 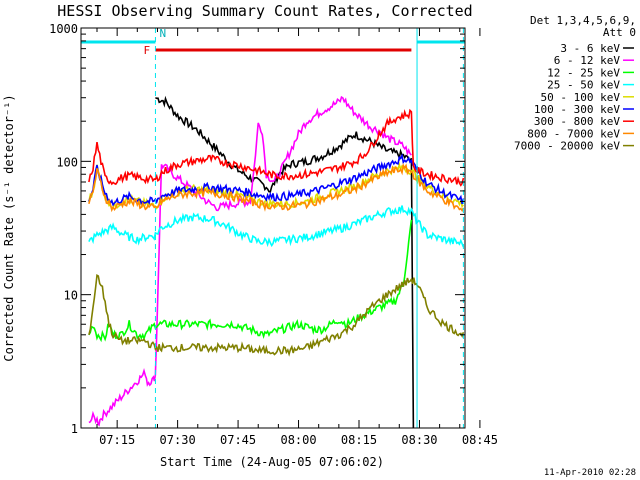 I want to click on x-tick-label: 08:30, so click(x=419, y=440).